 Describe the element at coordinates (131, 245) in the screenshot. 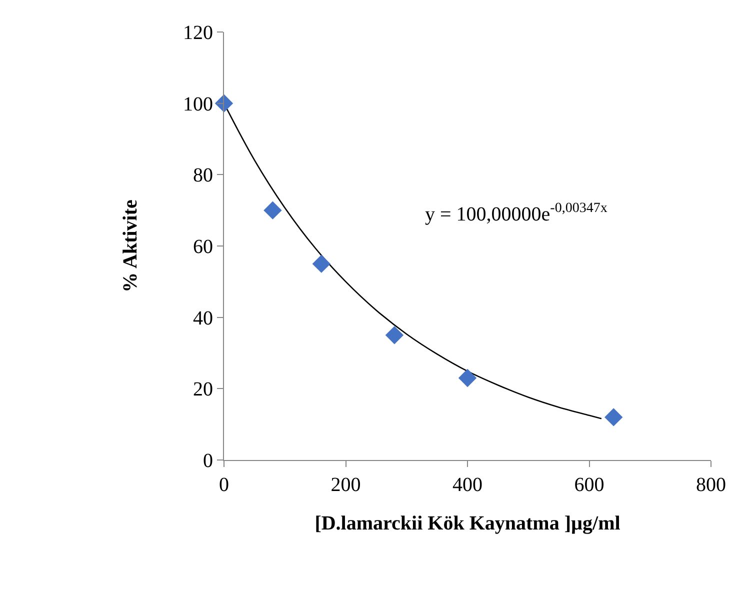

I see `y-axis-title: % Aktivite` at that location.